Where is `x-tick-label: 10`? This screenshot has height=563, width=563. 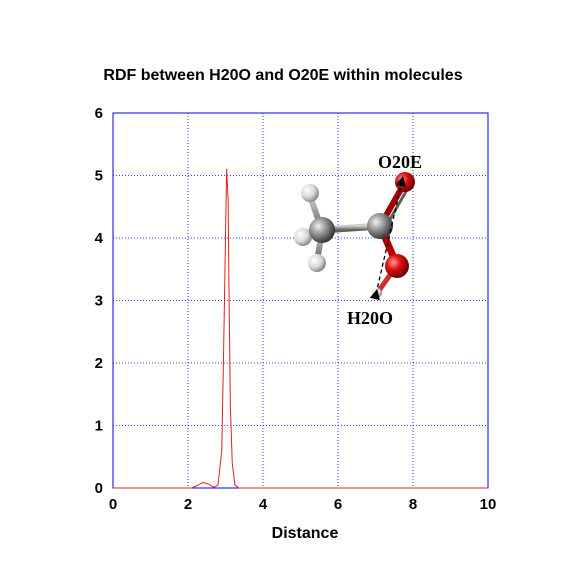 x-tick-label: 10 is located at coordinates (488, 504).